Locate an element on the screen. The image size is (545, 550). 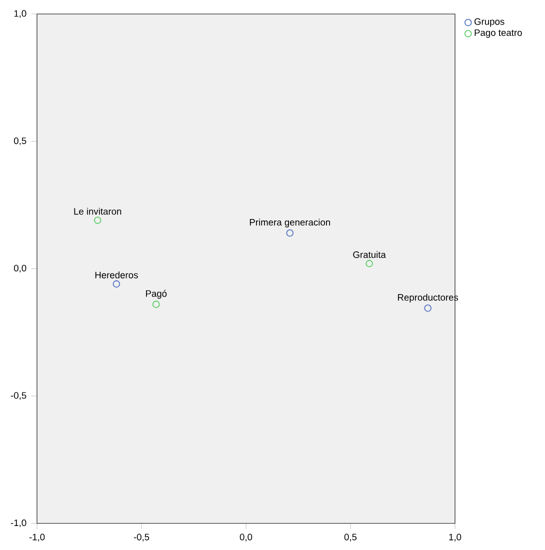
x-tick-label: 1,0 is located at coordinates (455, 538).